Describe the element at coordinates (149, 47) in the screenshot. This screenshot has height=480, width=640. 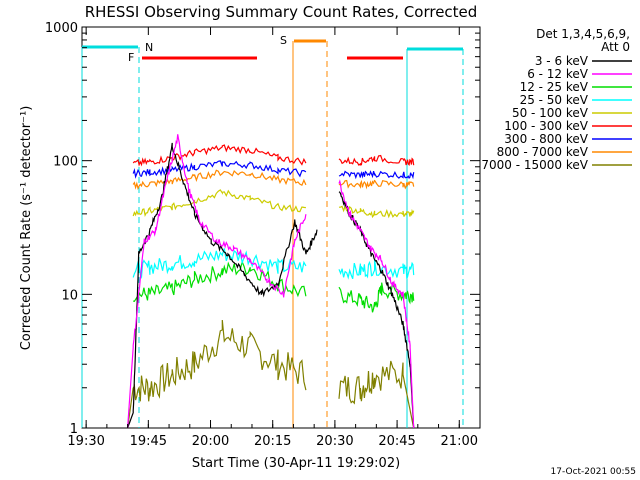
I see `annotation-label-n: N` at that location.